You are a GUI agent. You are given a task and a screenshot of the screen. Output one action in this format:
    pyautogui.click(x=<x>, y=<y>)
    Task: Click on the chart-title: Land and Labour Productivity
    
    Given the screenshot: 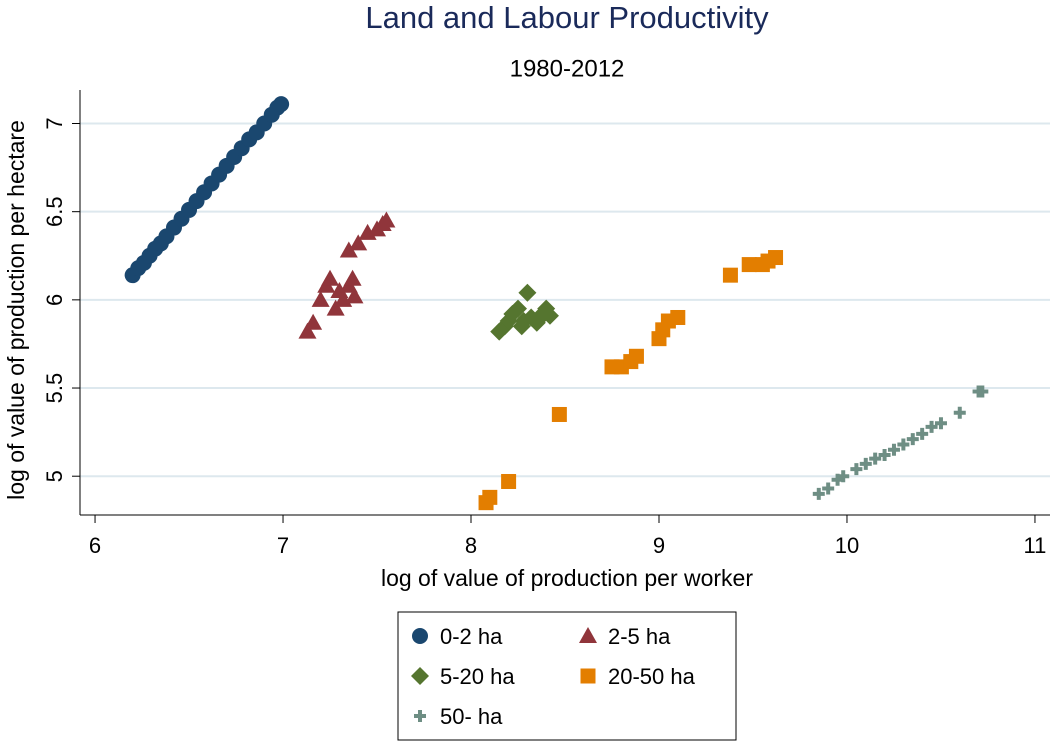 What is the action you would take?
    pyautogui.click(x=567, y=17)
    